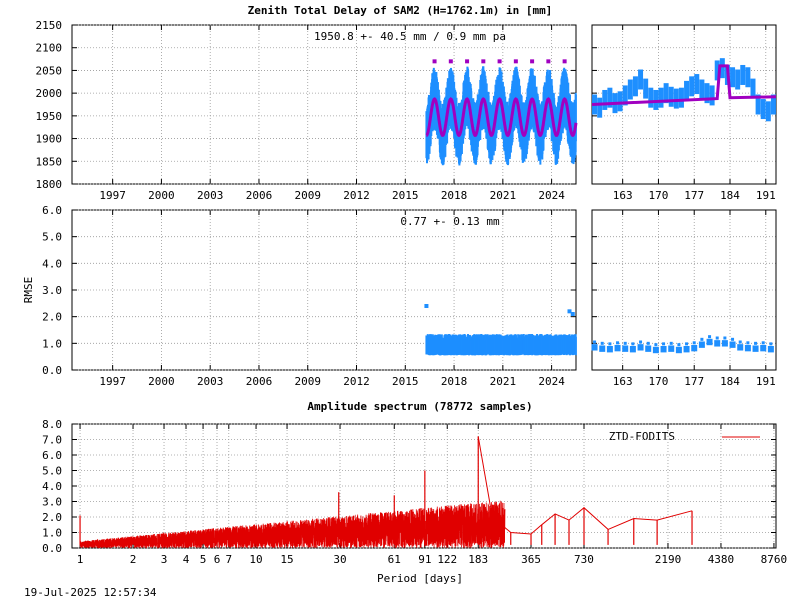 The image size is (800, 600). I want to click on y-tick-label: 5.0, so click(52, 237).